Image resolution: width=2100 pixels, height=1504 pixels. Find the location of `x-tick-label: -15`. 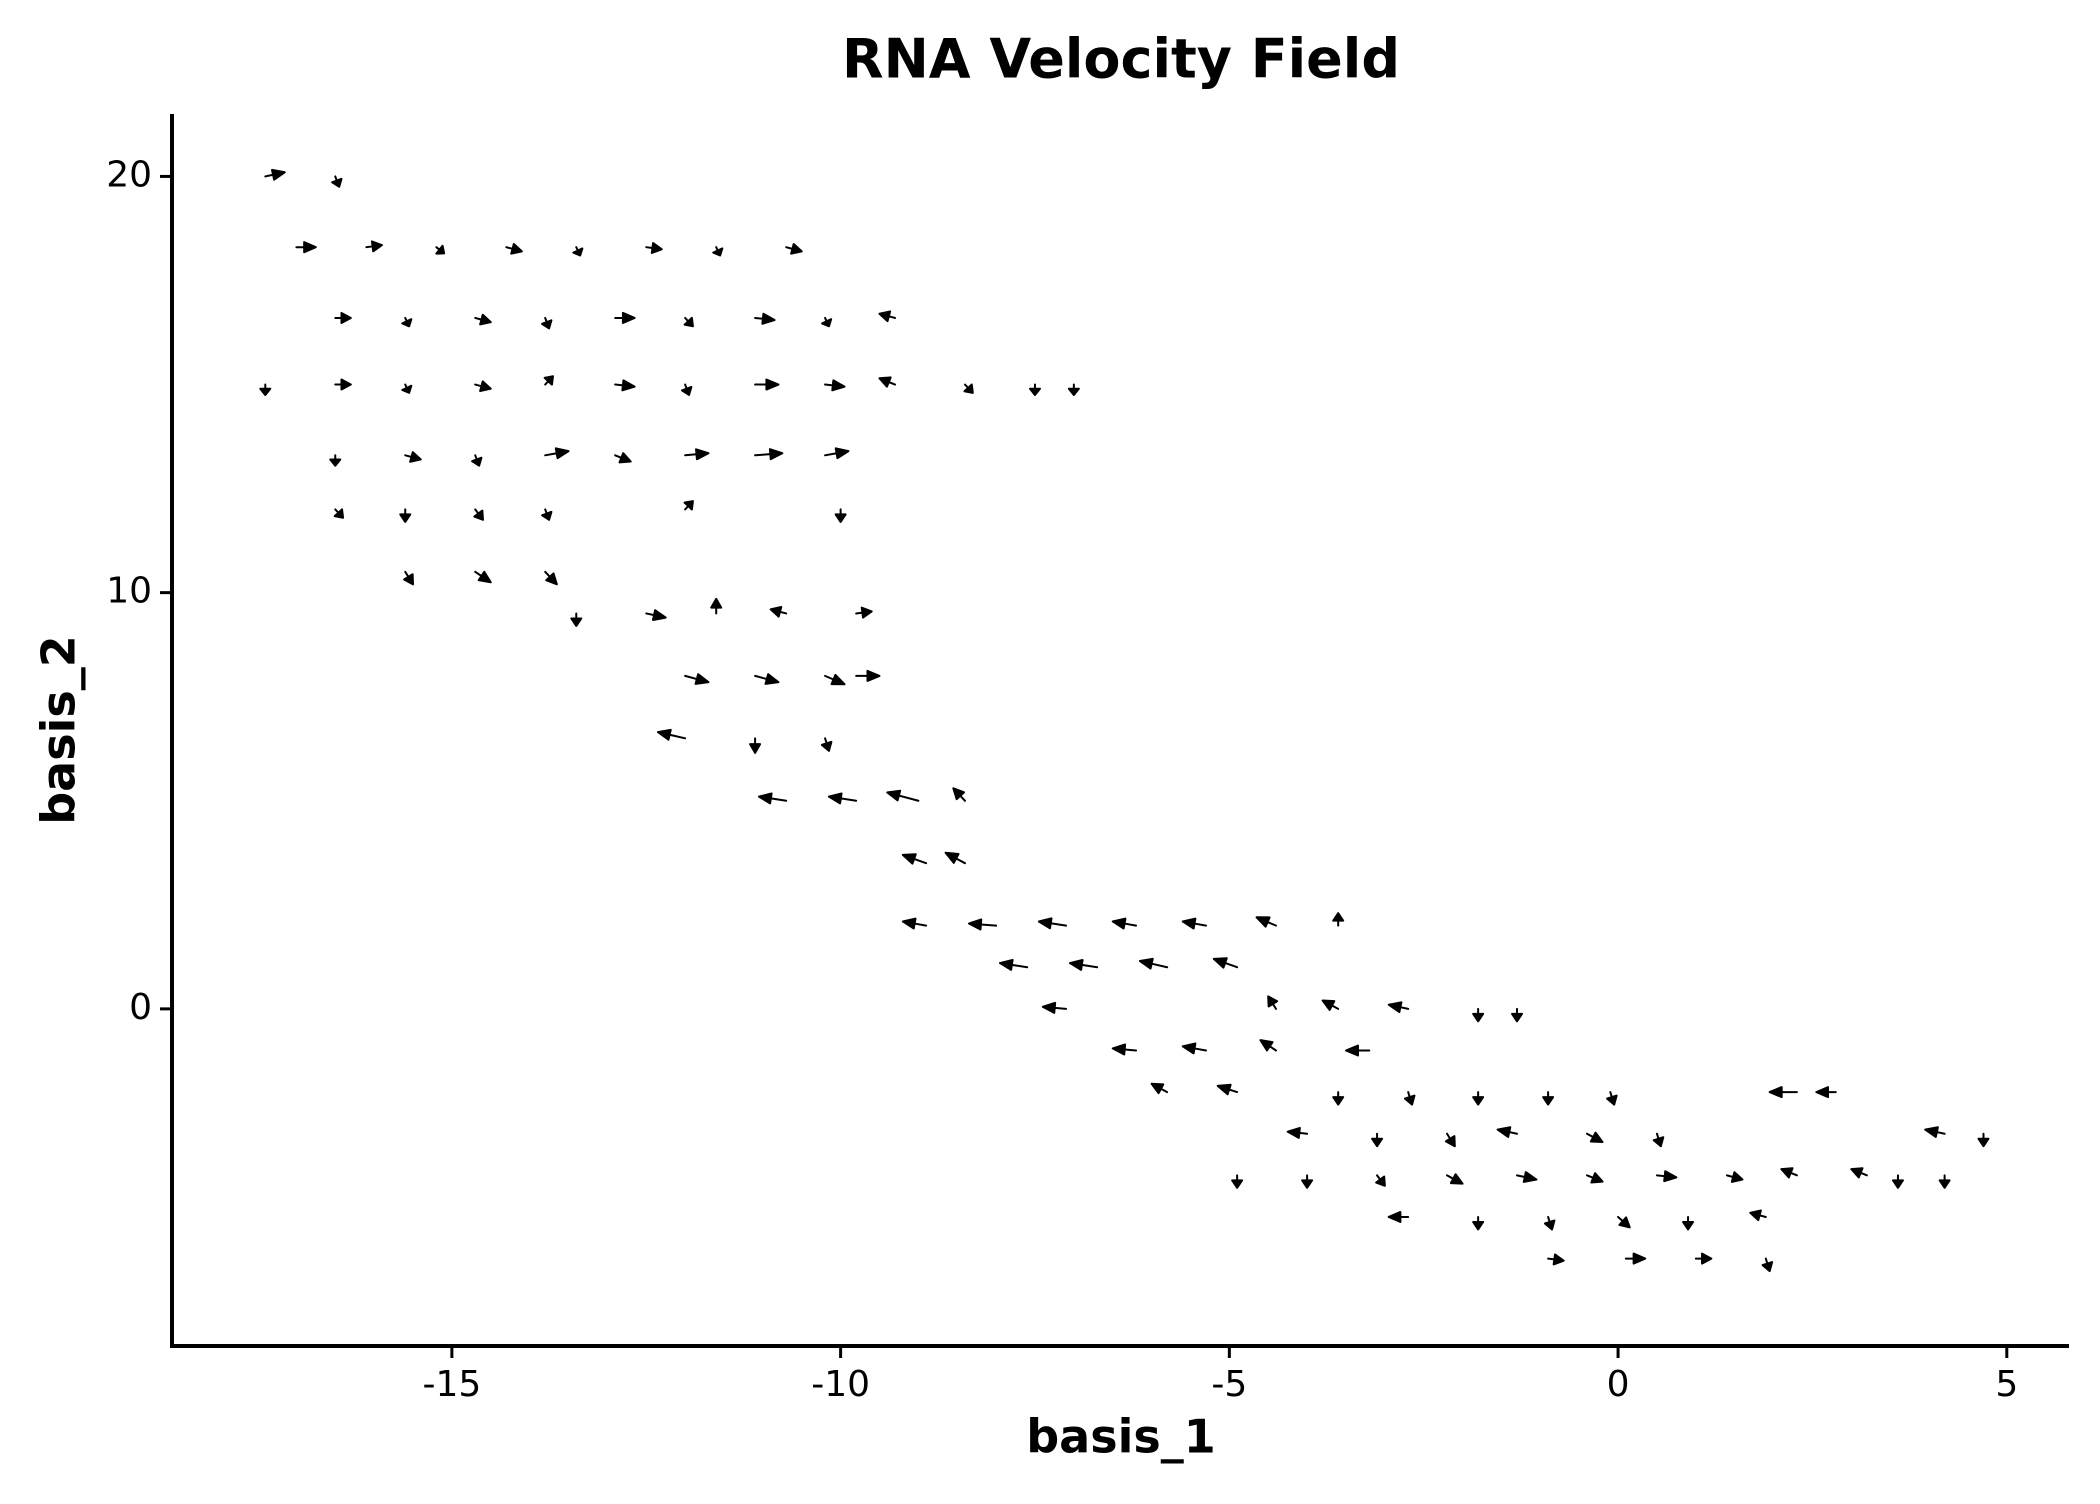

x-tick-label: -15 is located at coordinates (451, 1384).